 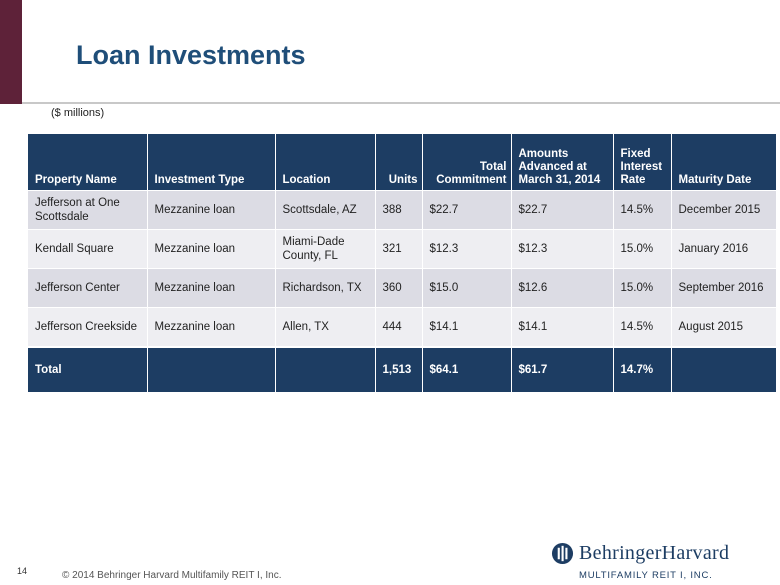 I want to click on page-title: Loan Investments, so click(x=191, y=55).